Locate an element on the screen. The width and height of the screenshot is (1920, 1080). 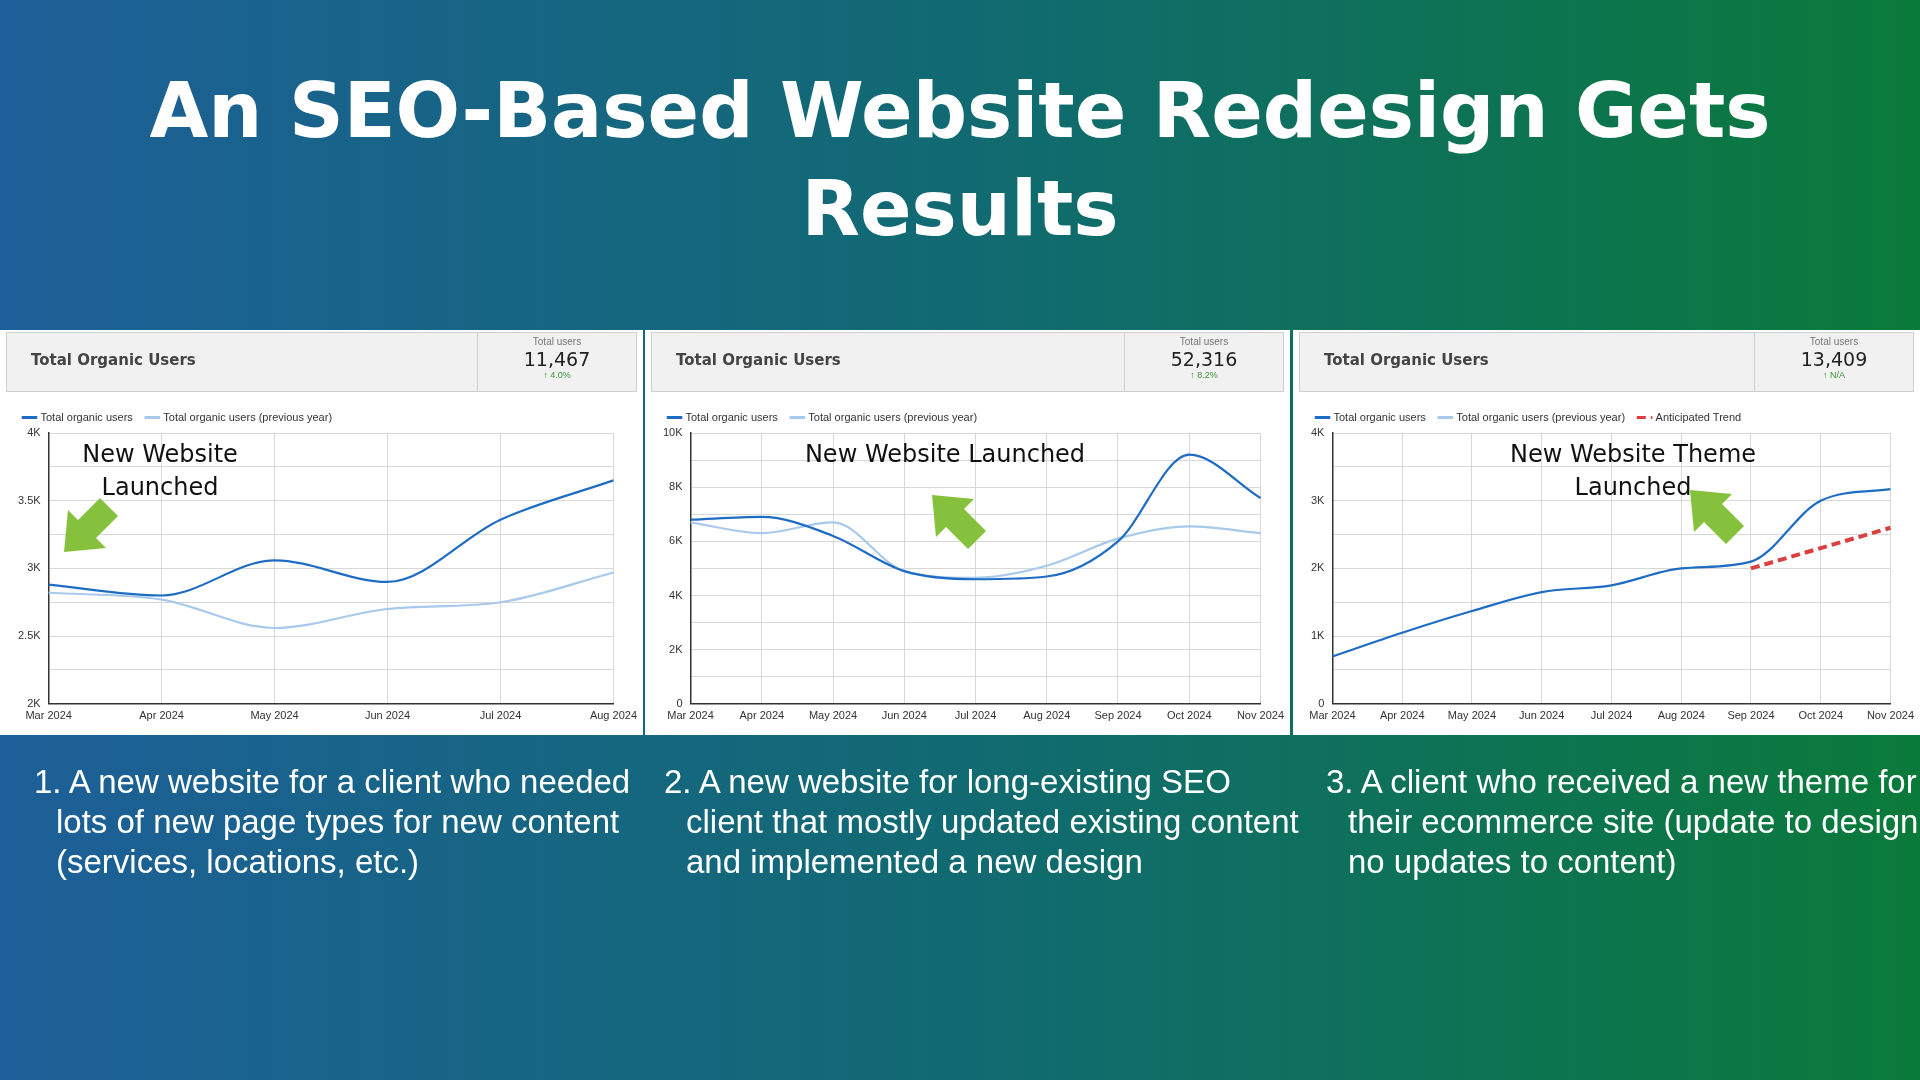
text: 52,316 is located at coordinates (1204, 359).